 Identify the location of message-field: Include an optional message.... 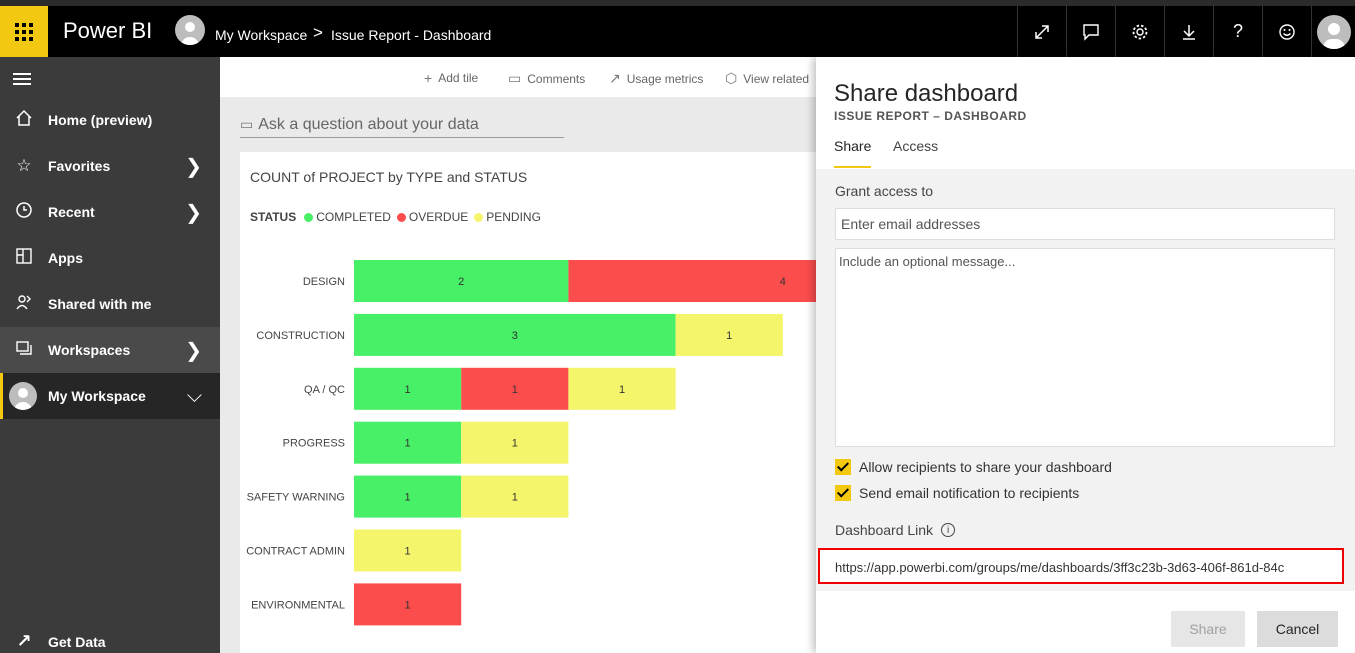
(1085, 347).